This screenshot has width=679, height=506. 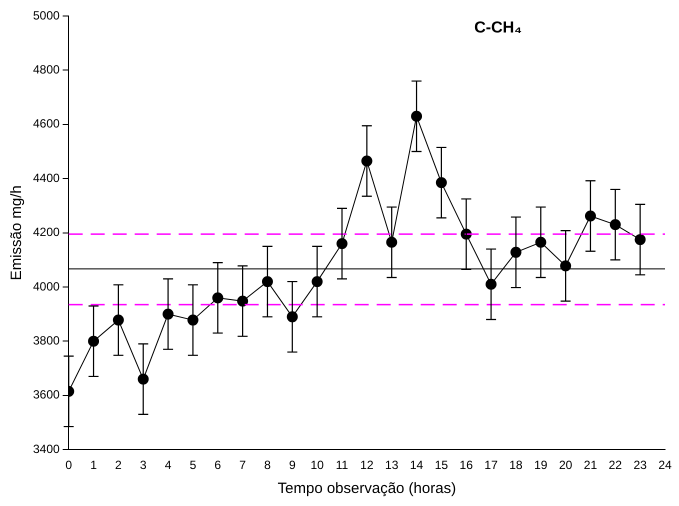 What do you see at coordinates (46, 286) in the screenshot?
I see `y-tick-label: 4000` at bounding box center [46, 286].